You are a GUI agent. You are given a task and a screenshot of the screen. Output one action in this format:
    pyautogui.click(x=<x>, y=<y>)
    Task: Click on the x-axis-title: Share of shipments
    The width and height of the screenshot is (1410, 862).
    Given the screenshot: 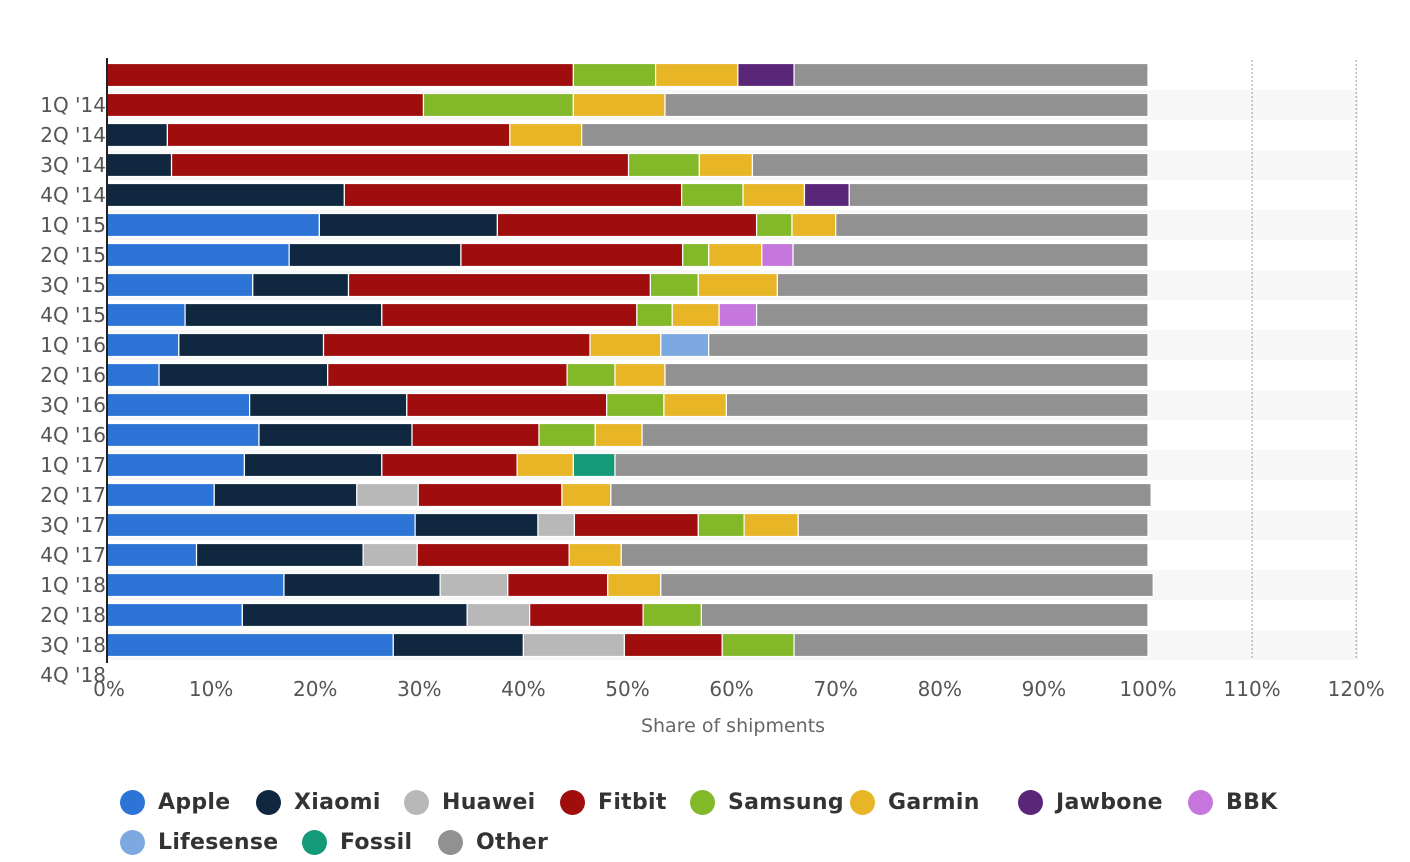 What is the action you would take?
    pyautogui.click(x=733, y=726)
    